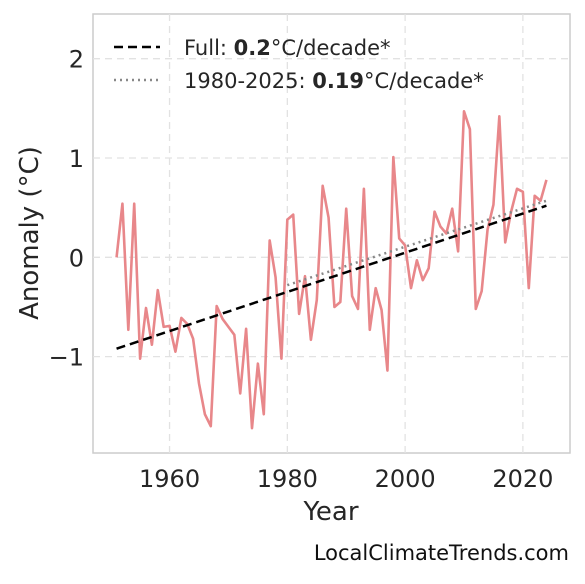 This screenshot has width=585, height=584. Describe the element at coordinates (338, 81) in the screenshot. I see `legend-recent-rate: 0.19` at that location.